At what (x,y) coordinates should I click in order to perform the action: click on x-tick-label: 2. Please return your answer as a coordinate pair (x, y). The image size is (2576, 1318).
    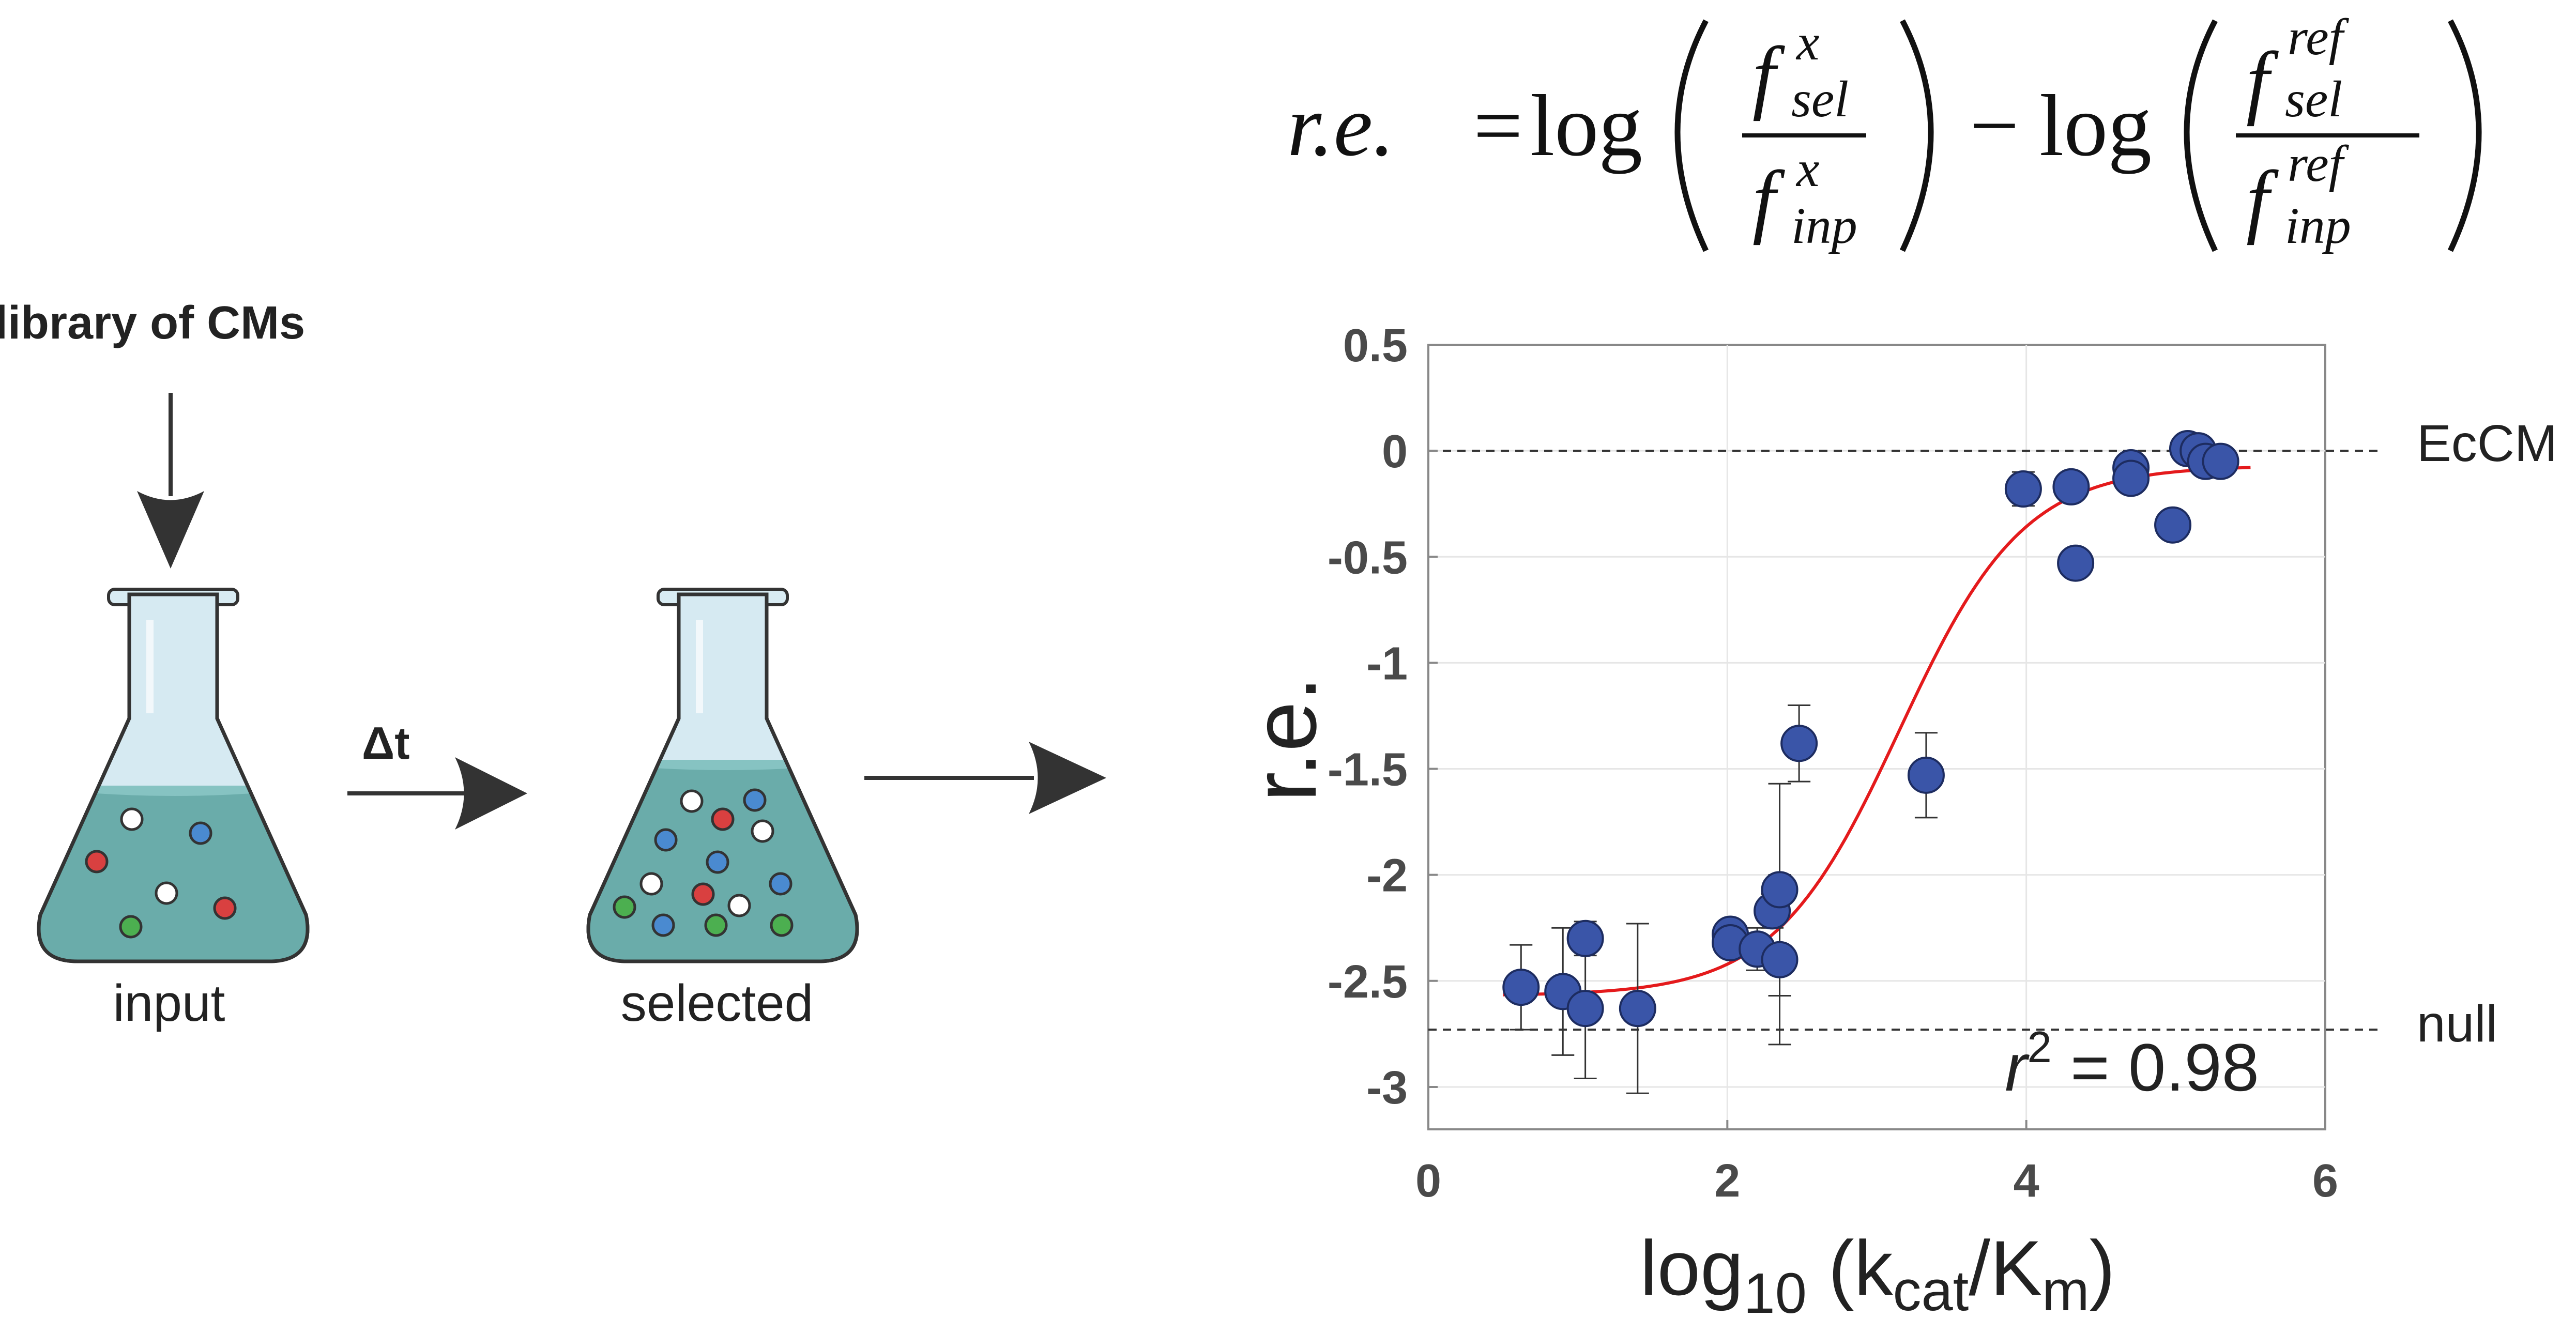
    Looking at the image, I should click on (1727, 1181).